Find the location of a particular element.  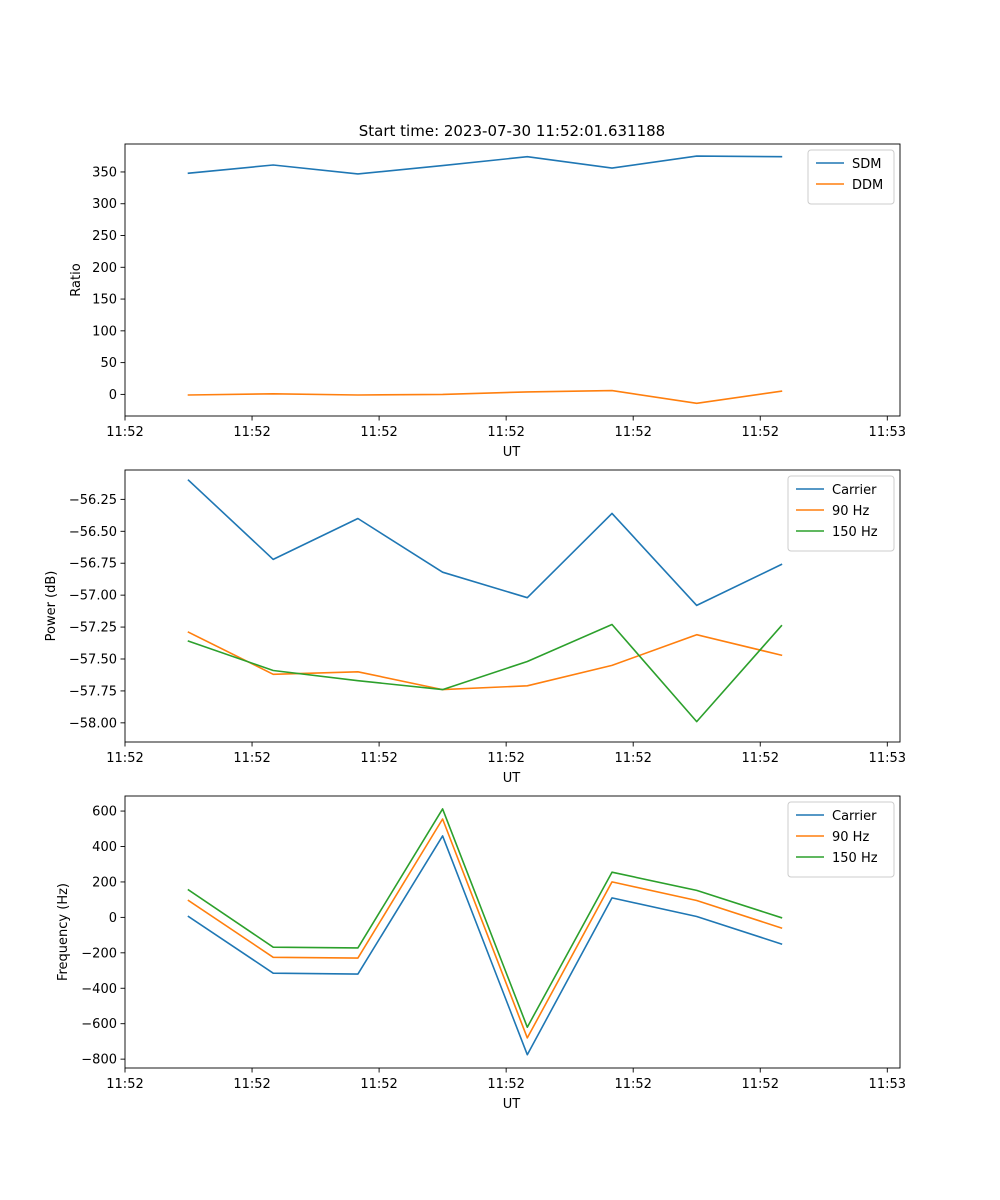

legend: SDM DDM is located at coordinates (851, 177).